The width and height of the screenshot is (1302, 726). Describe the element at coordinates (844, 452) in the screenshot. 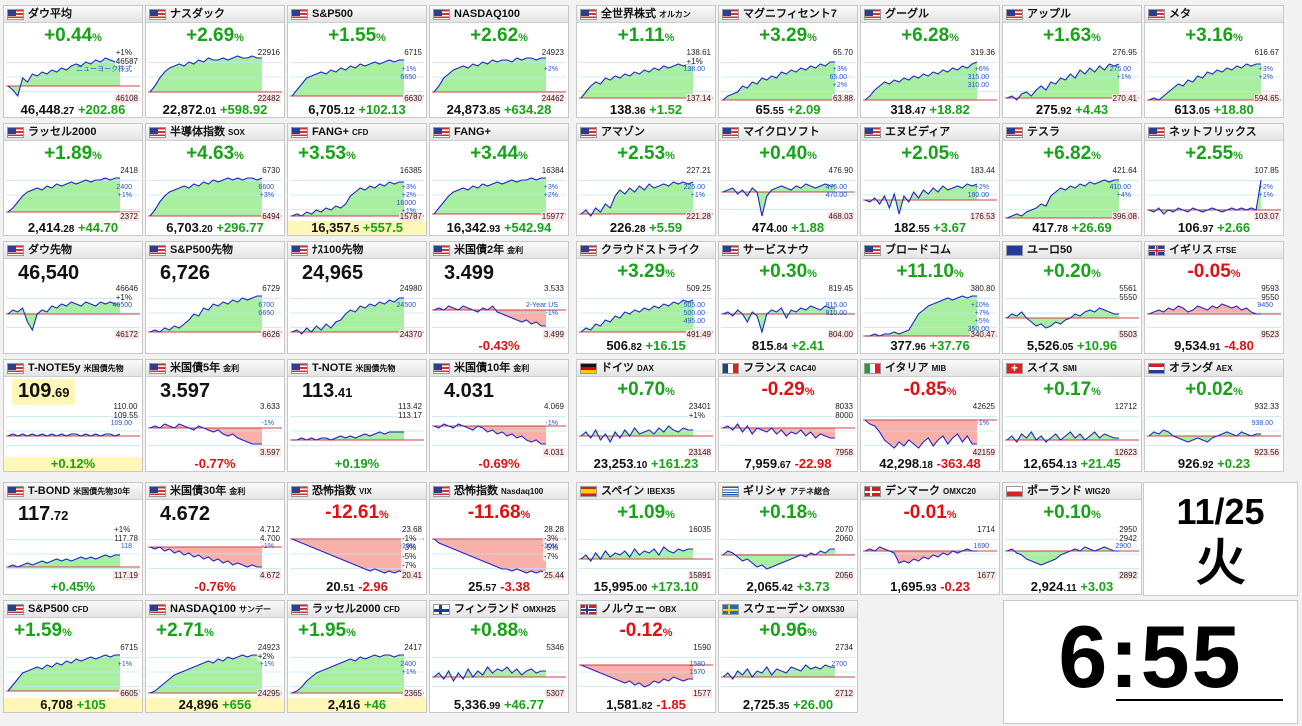

I see `scale-low-label: 7958` at that location.